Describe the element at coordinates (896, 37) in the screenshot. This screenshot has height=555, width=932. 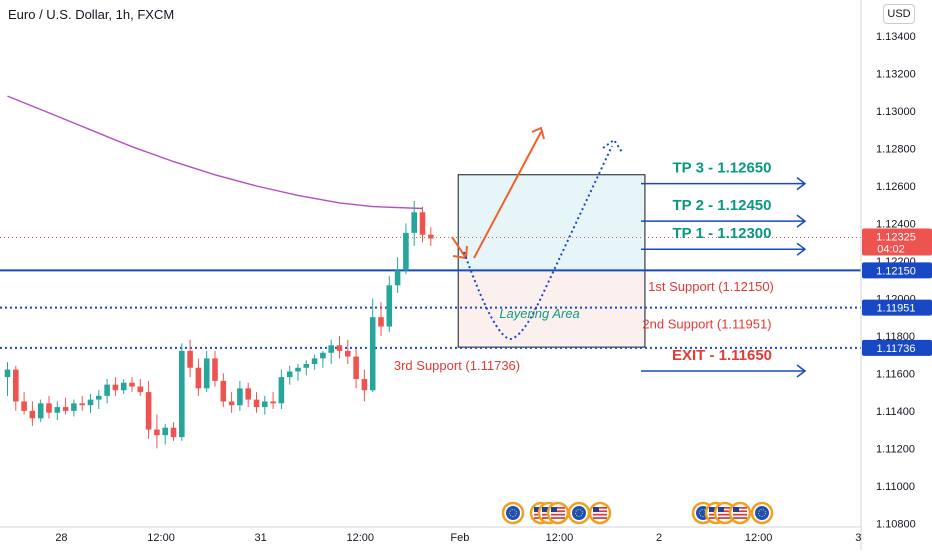
I see `price-tick-label: 1.13400` at that location.